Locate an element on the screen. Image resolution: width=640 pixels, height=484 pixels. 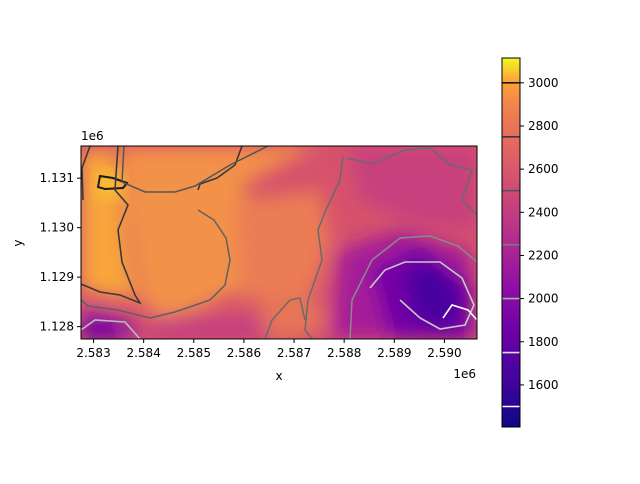
y-axis-ticks: 1.128 1.129 1.130 1.131 is located at coordinates (60, 252).